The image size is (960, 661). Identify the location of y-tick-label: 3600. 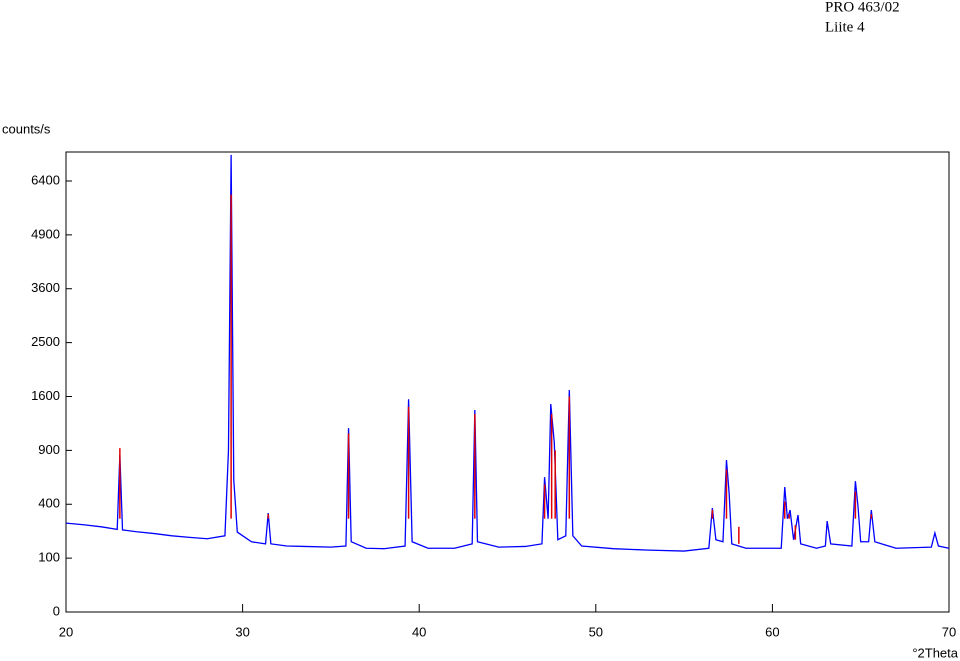
(45, 287).